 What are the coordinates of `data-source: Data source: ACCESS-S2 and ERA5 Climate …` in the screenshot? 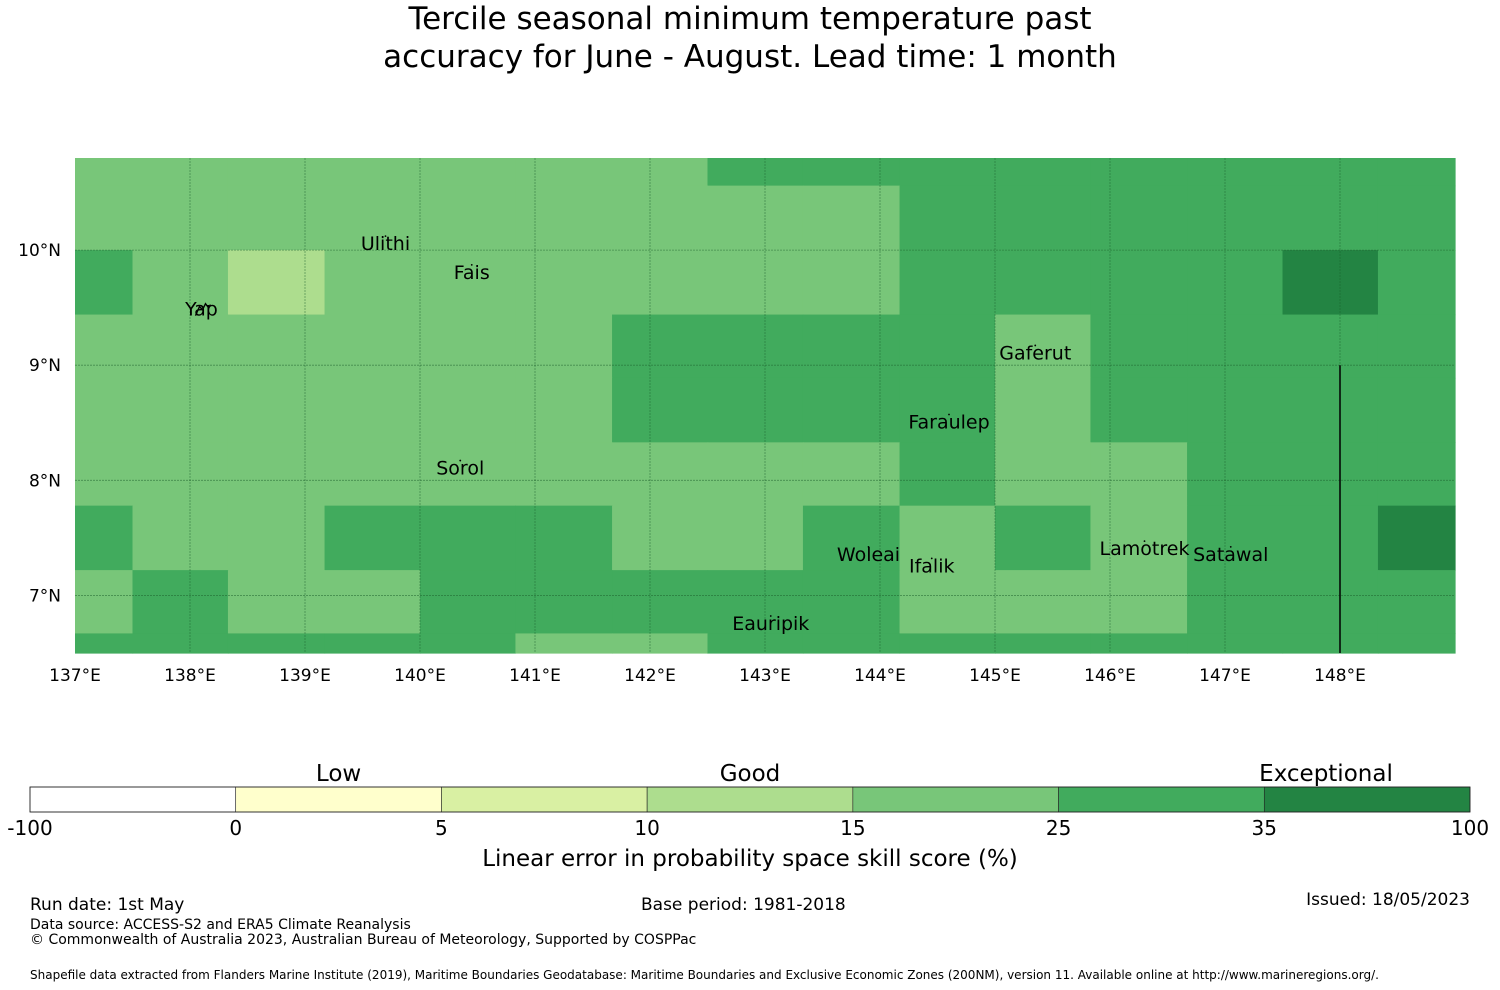 It's located at (220, 925).